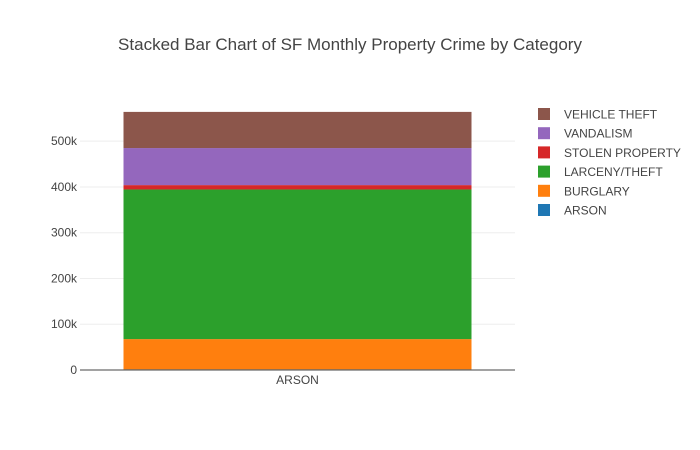  Describe the element at coordinates (64, 278) in the screenshot. I see `y-tick-label: 200k` at that location.